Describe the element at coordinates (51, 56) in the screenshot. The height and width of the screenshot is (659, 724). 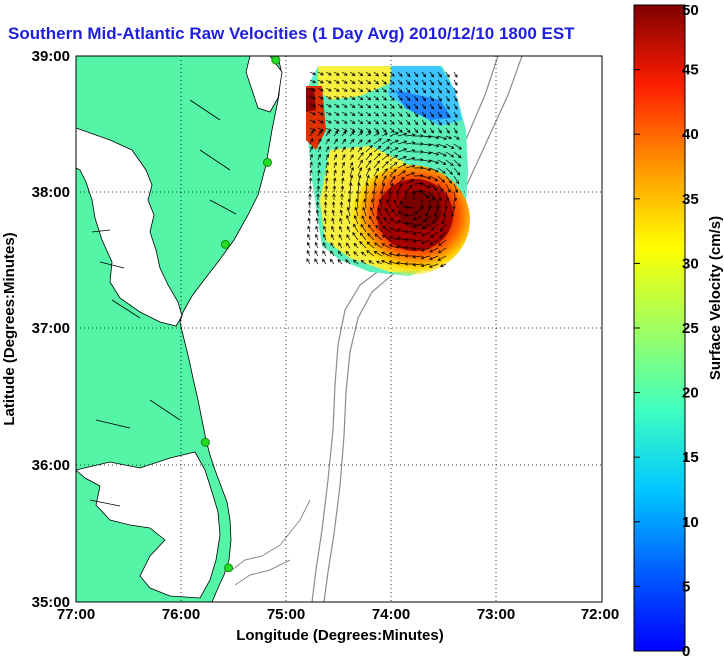
I see `y-tick-label: 39:00` at that location.